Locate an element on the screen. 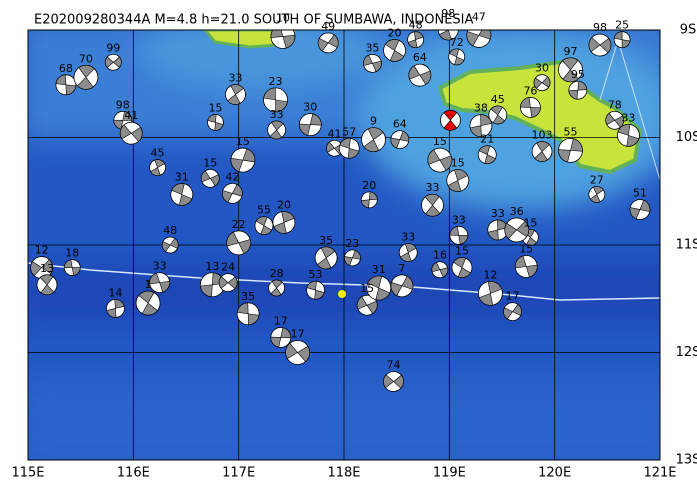 This screenshot has width=697, height=488. depth-label: 17 is located at coordinates (281, 320).